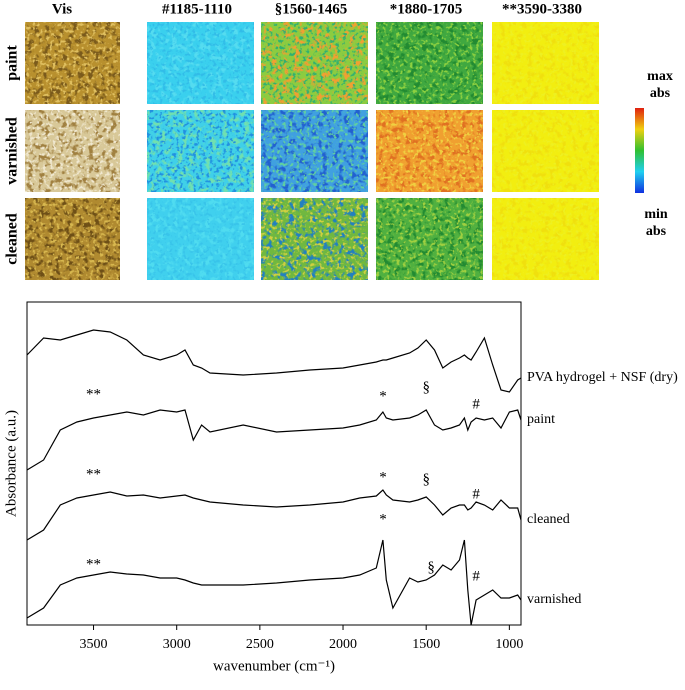 The width and height of the screenshot is (685, 690). Describe the element at coordinates (12, 239) in the screenshot. I see `row-label: cleaned` at that location.